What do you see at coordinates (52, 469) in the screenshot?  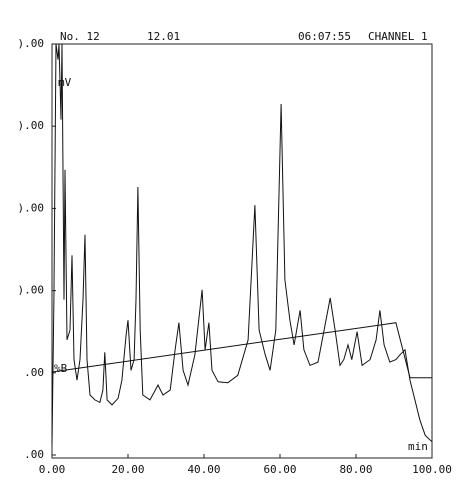 I see `x-tick-label: 0.00` at bounding box center [52, 469].